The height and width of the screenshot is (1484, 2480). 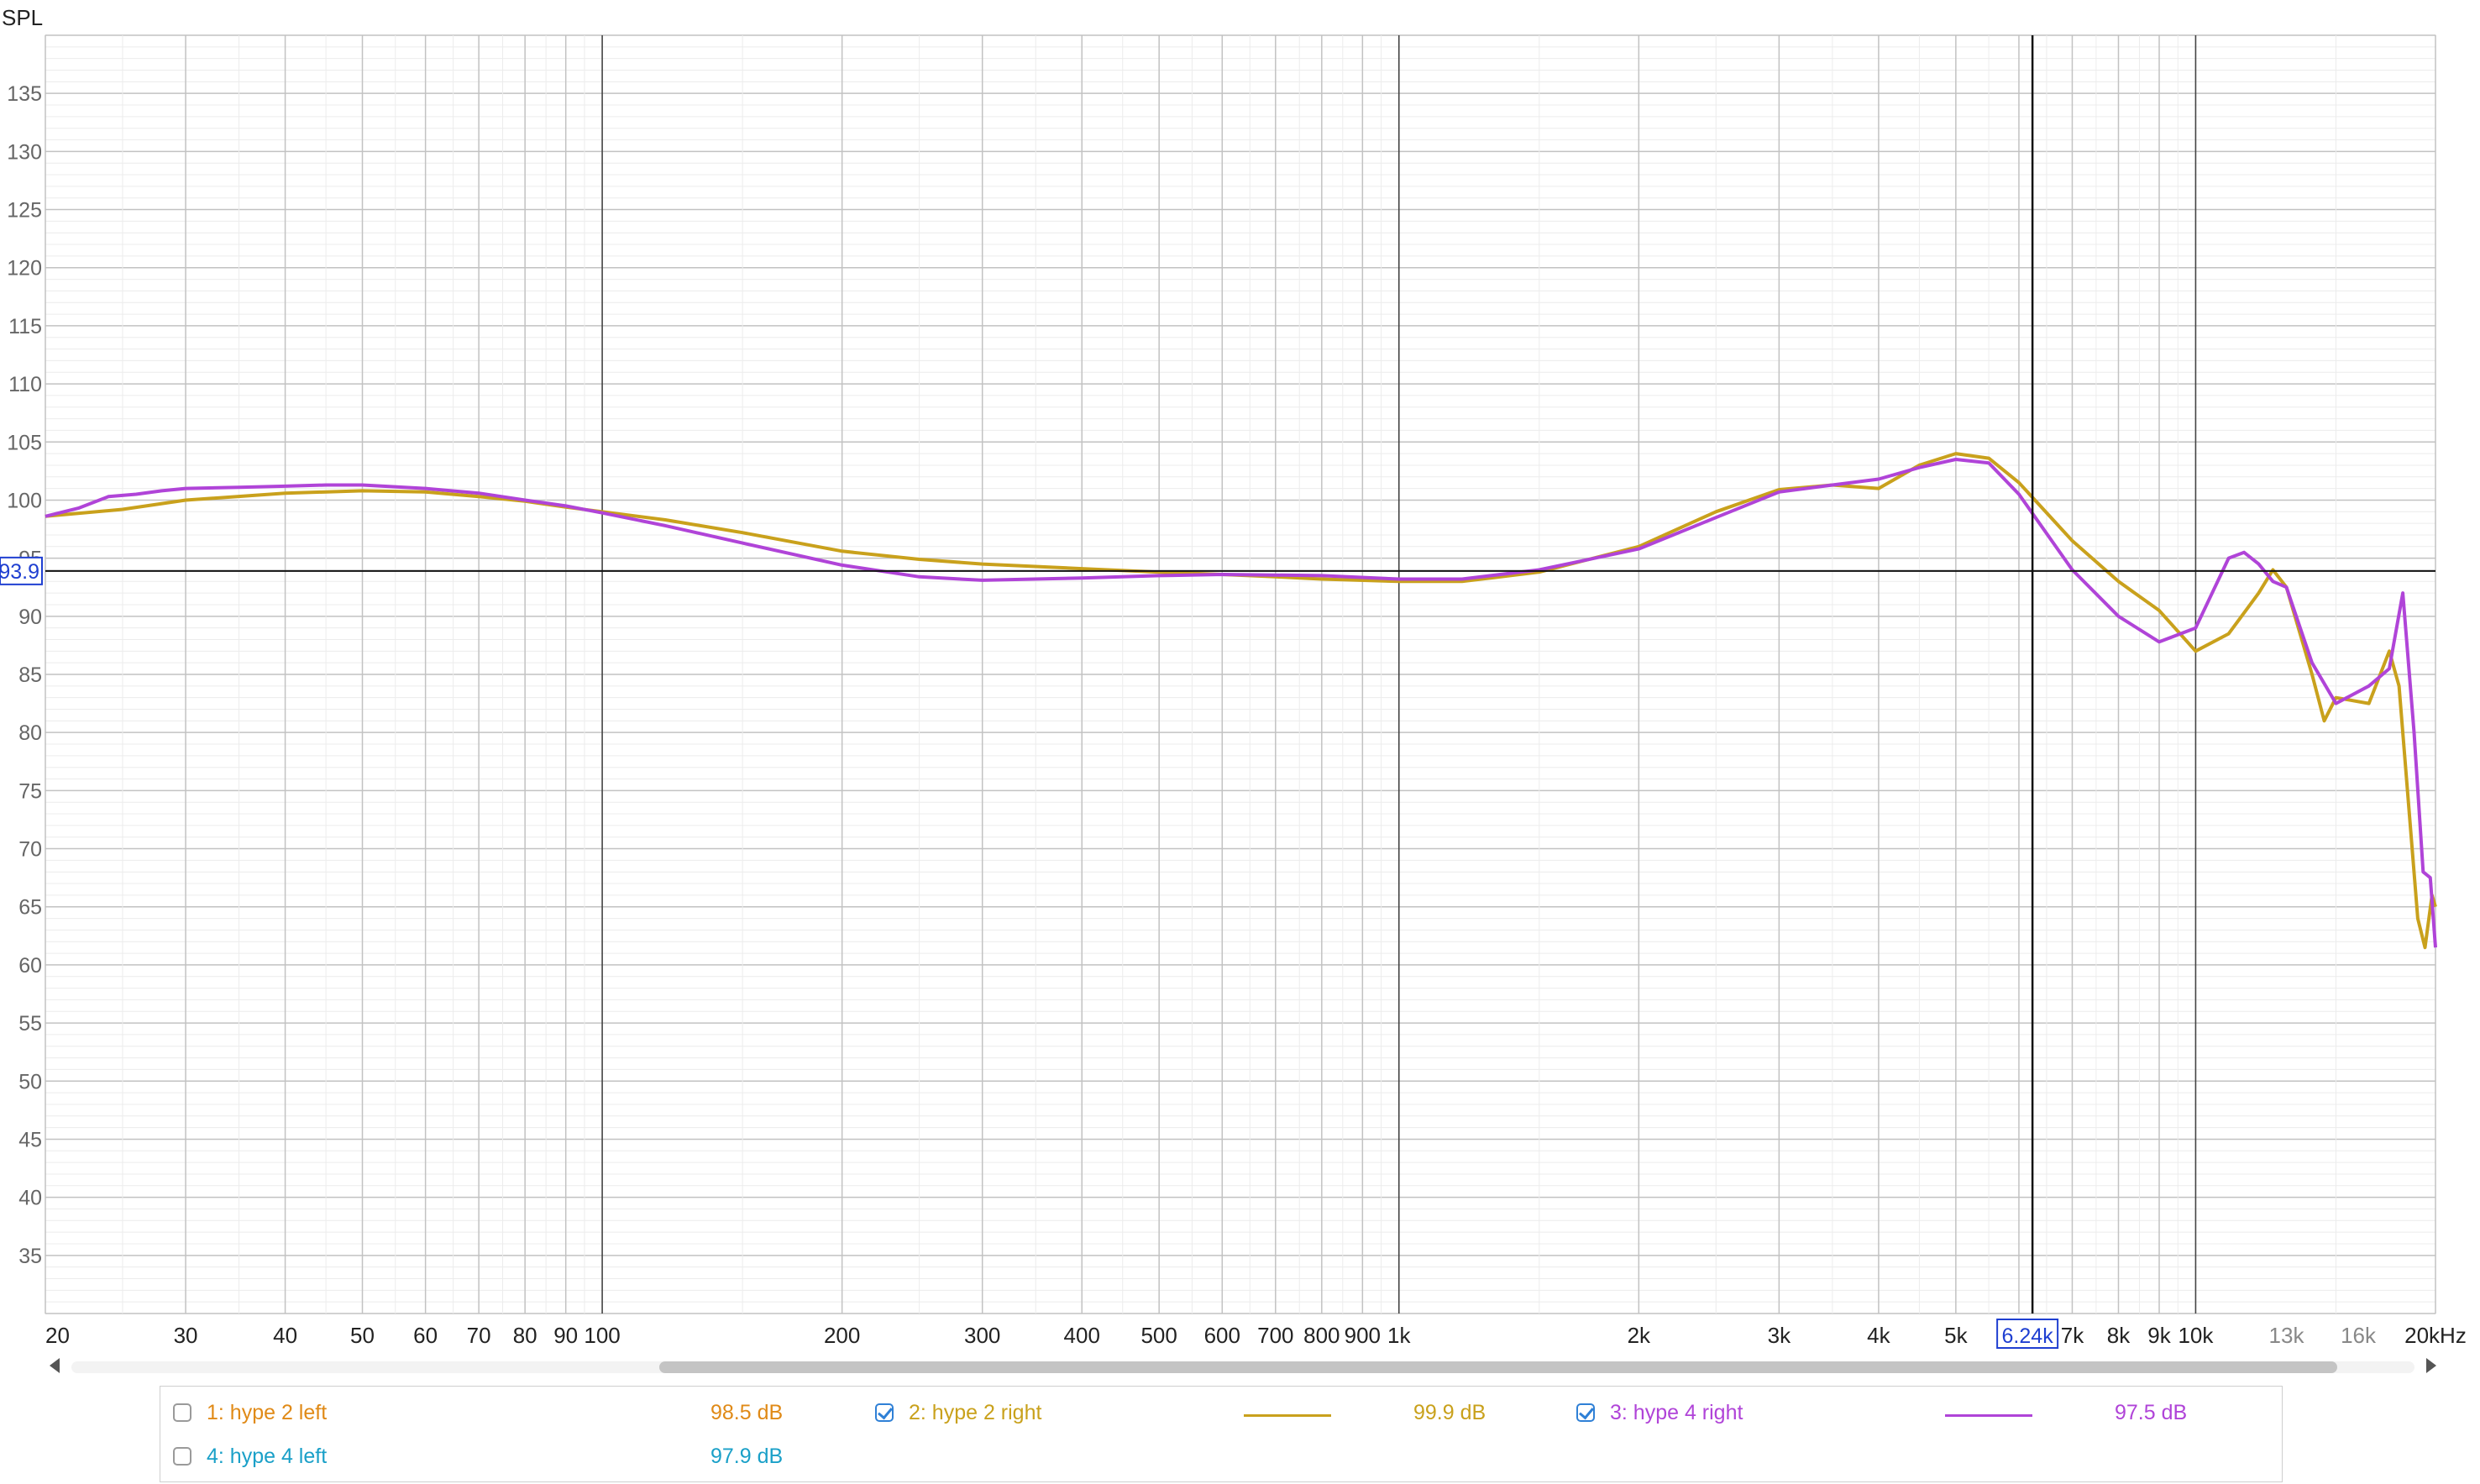 I want to click on cursor-level-label: 93.9, so click(x=19, y=572).